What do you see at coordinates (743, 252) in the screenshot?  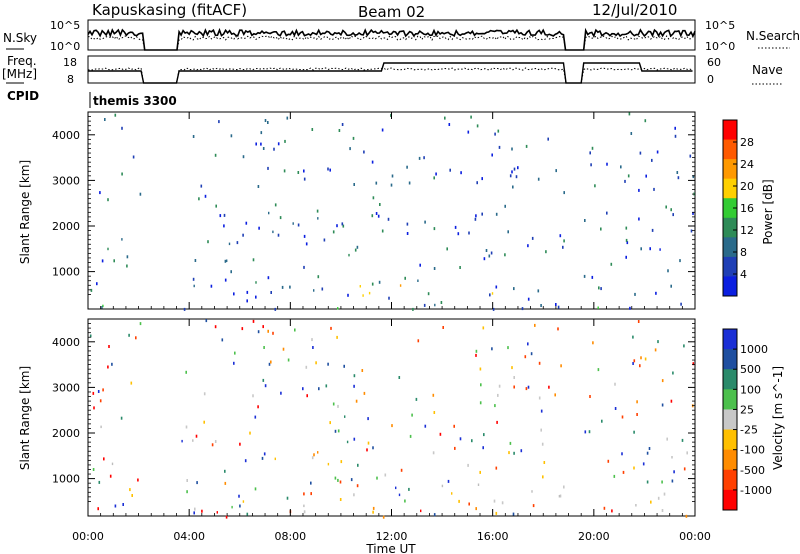 I see `colorbar-tick-label: 8` at bounding box center [743, 252].